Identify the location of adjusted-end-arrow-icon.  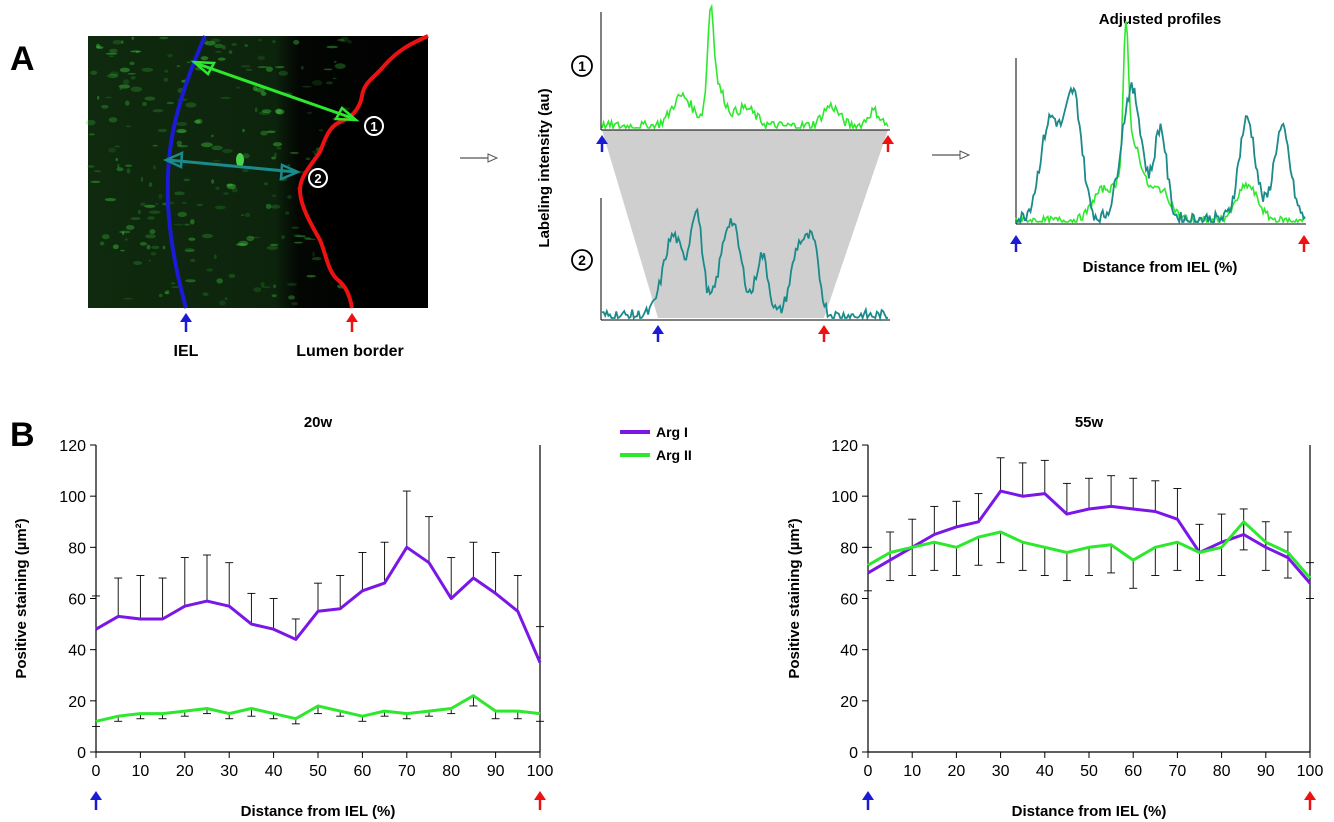
(1304, 243).